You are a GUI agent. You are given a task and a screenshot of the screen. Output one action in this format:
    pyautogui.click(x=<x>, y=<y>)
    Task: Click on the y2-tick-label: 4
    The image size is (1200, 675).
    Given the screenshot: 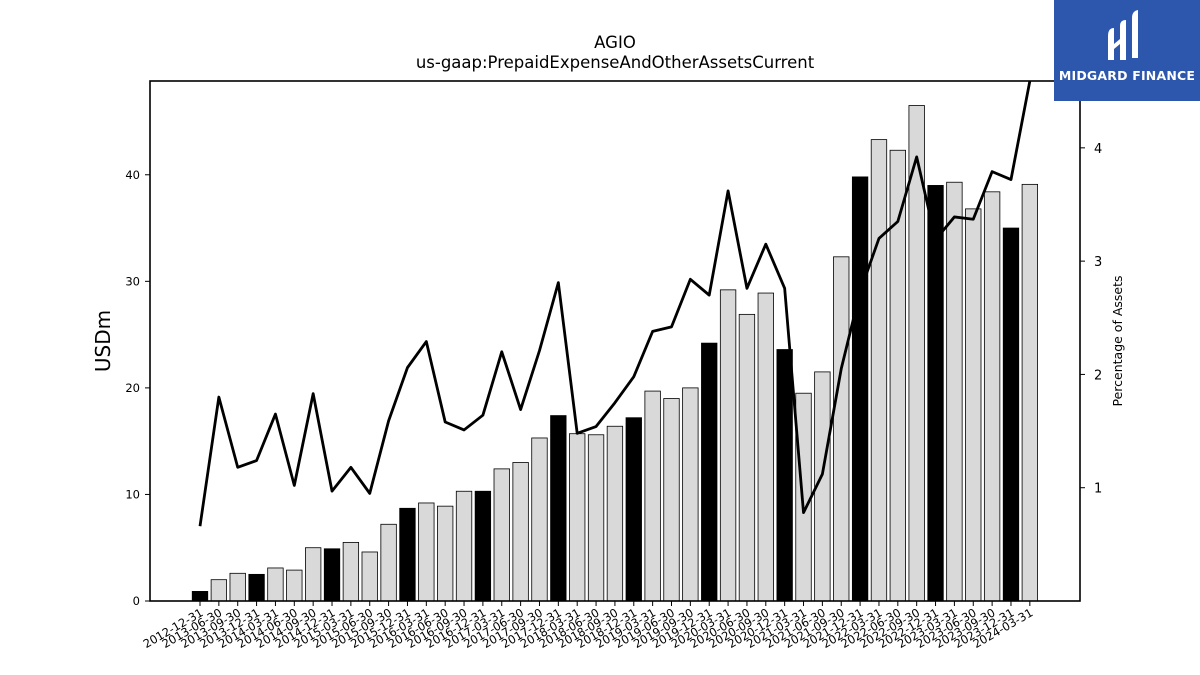 What is the action you would take?
    pyautogui.click(x=1098, y=149)
    